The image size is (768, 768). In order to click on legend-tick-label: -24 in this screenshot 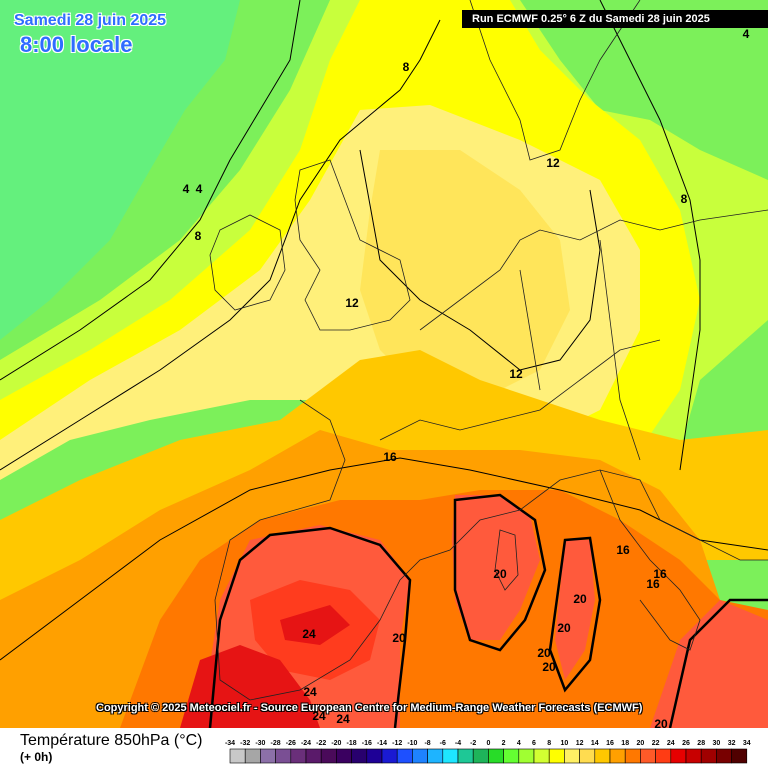, I will do `click(306, 743)`.